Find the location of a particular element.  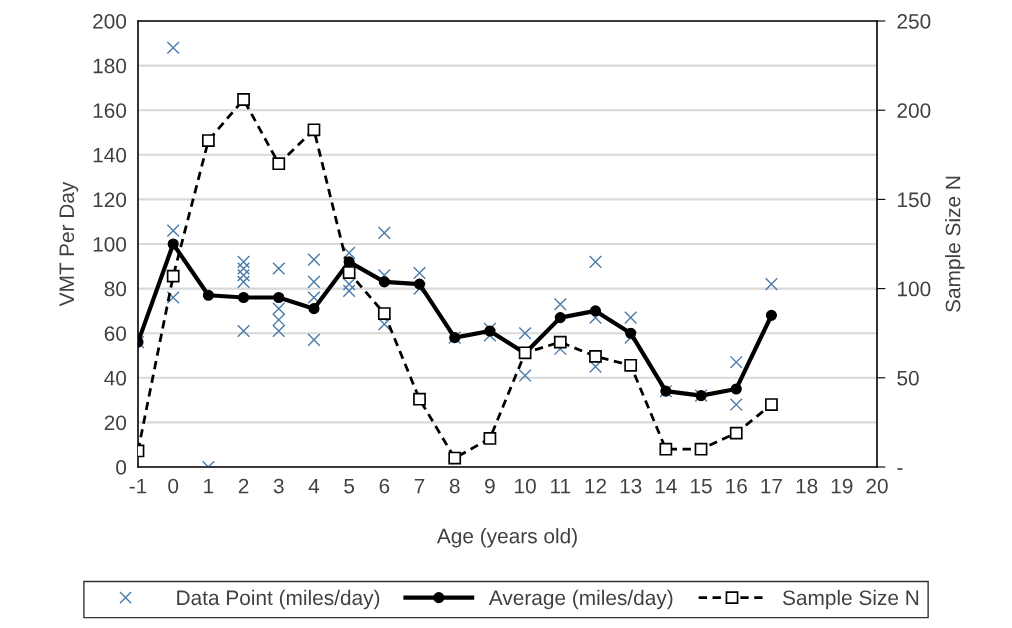

x-tick-label: 19 is located at coordinates (842, 486).